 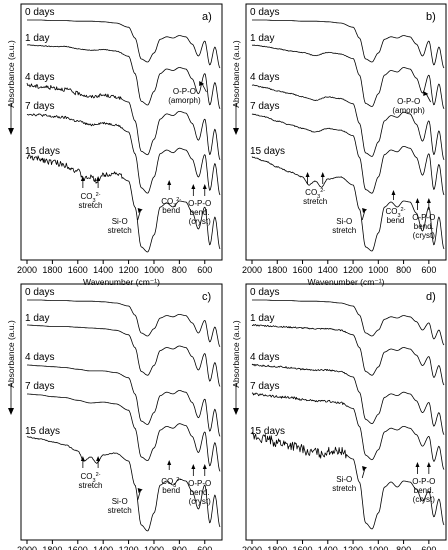 I want to click on panel-label: c), so click(x=206, y=297).